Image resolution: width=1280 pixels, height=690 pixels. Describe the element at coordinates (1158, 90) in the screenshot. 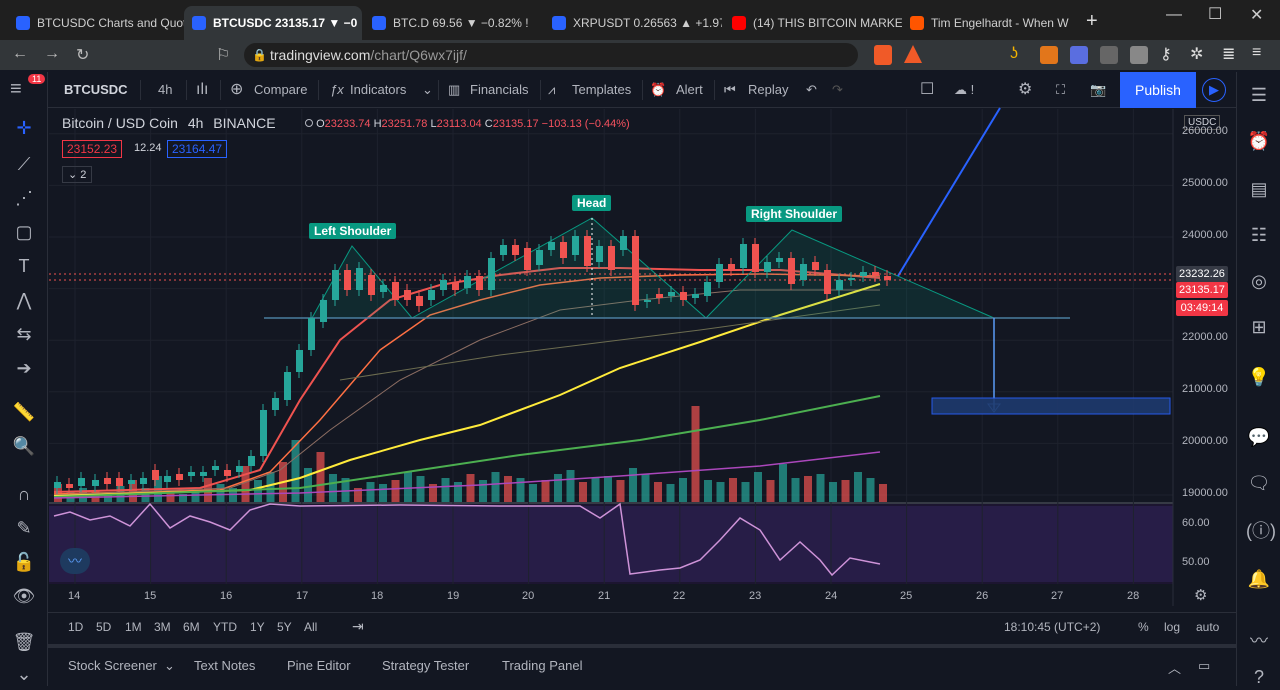

I see `publish-button: Publish` at that location.